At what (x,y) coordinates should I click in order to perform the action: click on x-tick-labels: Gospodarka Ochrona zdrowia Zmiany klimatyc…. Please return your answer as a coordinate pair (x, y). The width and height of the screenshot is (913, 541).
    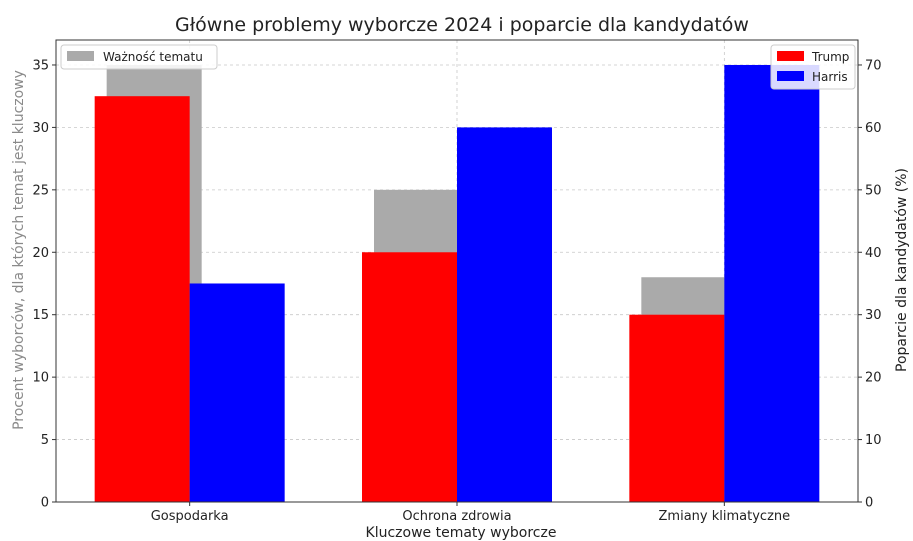
    Looking at the image, I should click on (470, 516).